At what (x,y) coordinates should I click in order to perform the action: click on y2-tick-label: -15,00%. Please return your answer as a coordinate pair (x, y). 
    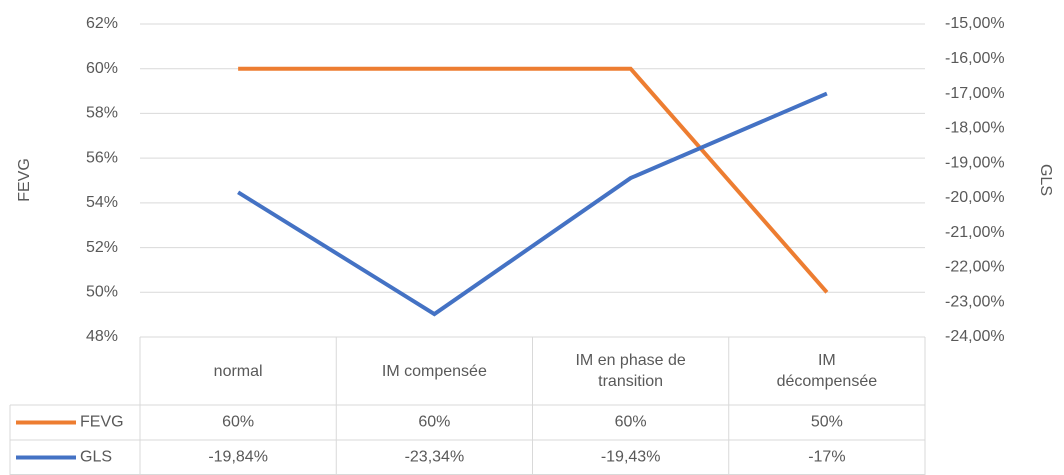
    Looking at the image, I should click on (975, 23).